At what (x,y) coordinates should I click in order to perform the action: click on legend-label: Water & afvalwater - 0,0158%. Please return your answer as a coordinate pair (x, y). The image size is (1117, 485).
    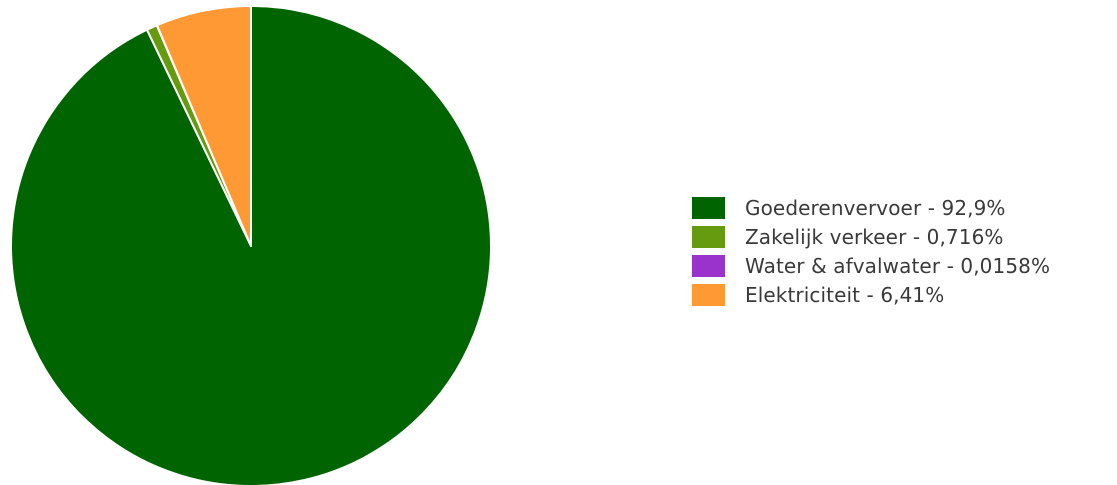
    Looking at the image, I should click on (898, 265).